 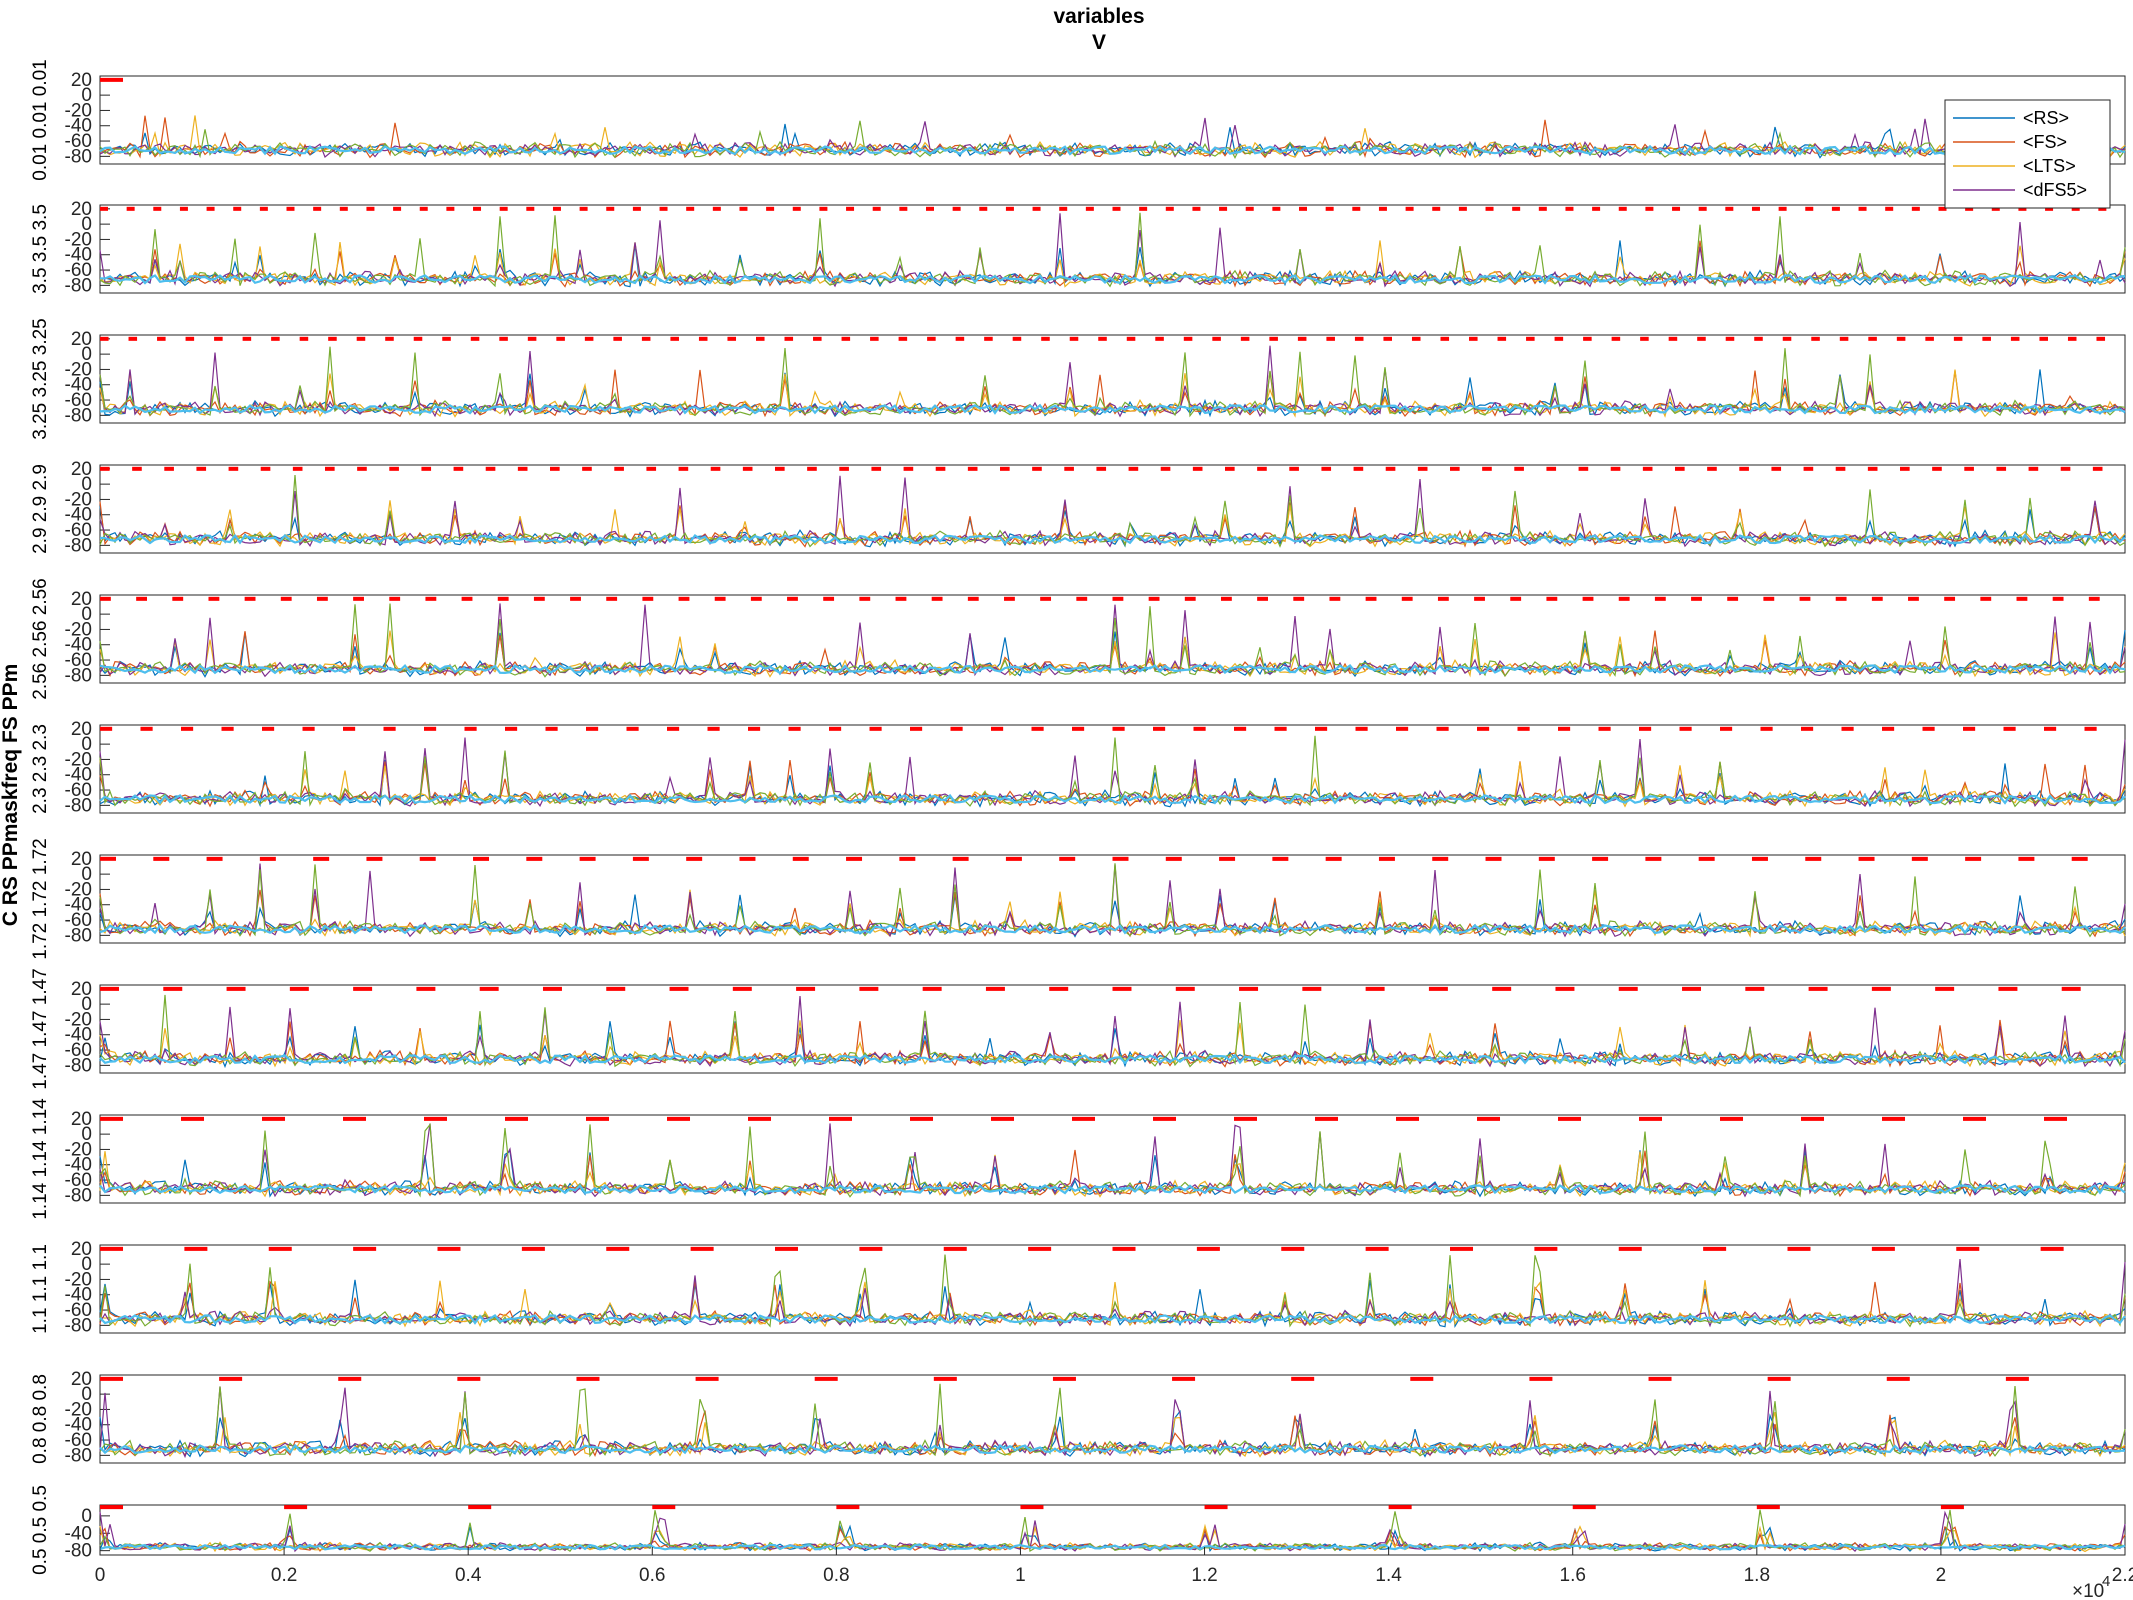 What do you see at coordinates (468, 1575) in the screenshot?
I see `x-tick-label: 0.4` at bounding box center [468, 1575].